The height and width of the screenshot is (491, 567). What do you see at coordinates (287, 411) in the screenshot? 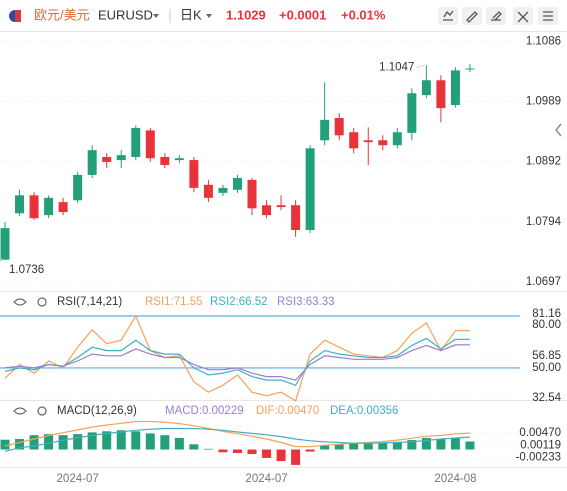
I see `legend-entry: DIF:0.00470` at bounding box center [287, 411].